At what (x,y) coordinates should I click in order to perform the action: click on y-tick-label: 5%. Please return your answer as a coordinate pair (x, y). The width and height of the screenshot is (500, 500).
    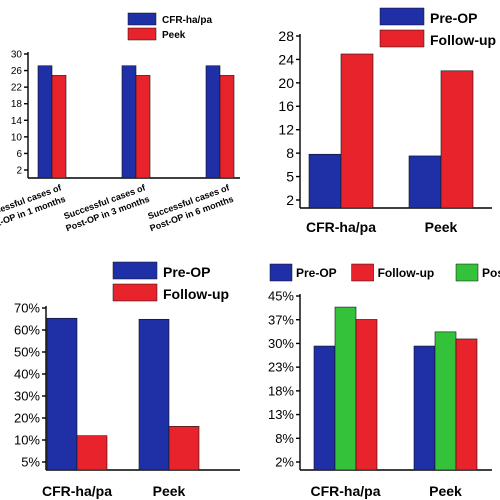
    Looking at the image, I should click on (30, 462).